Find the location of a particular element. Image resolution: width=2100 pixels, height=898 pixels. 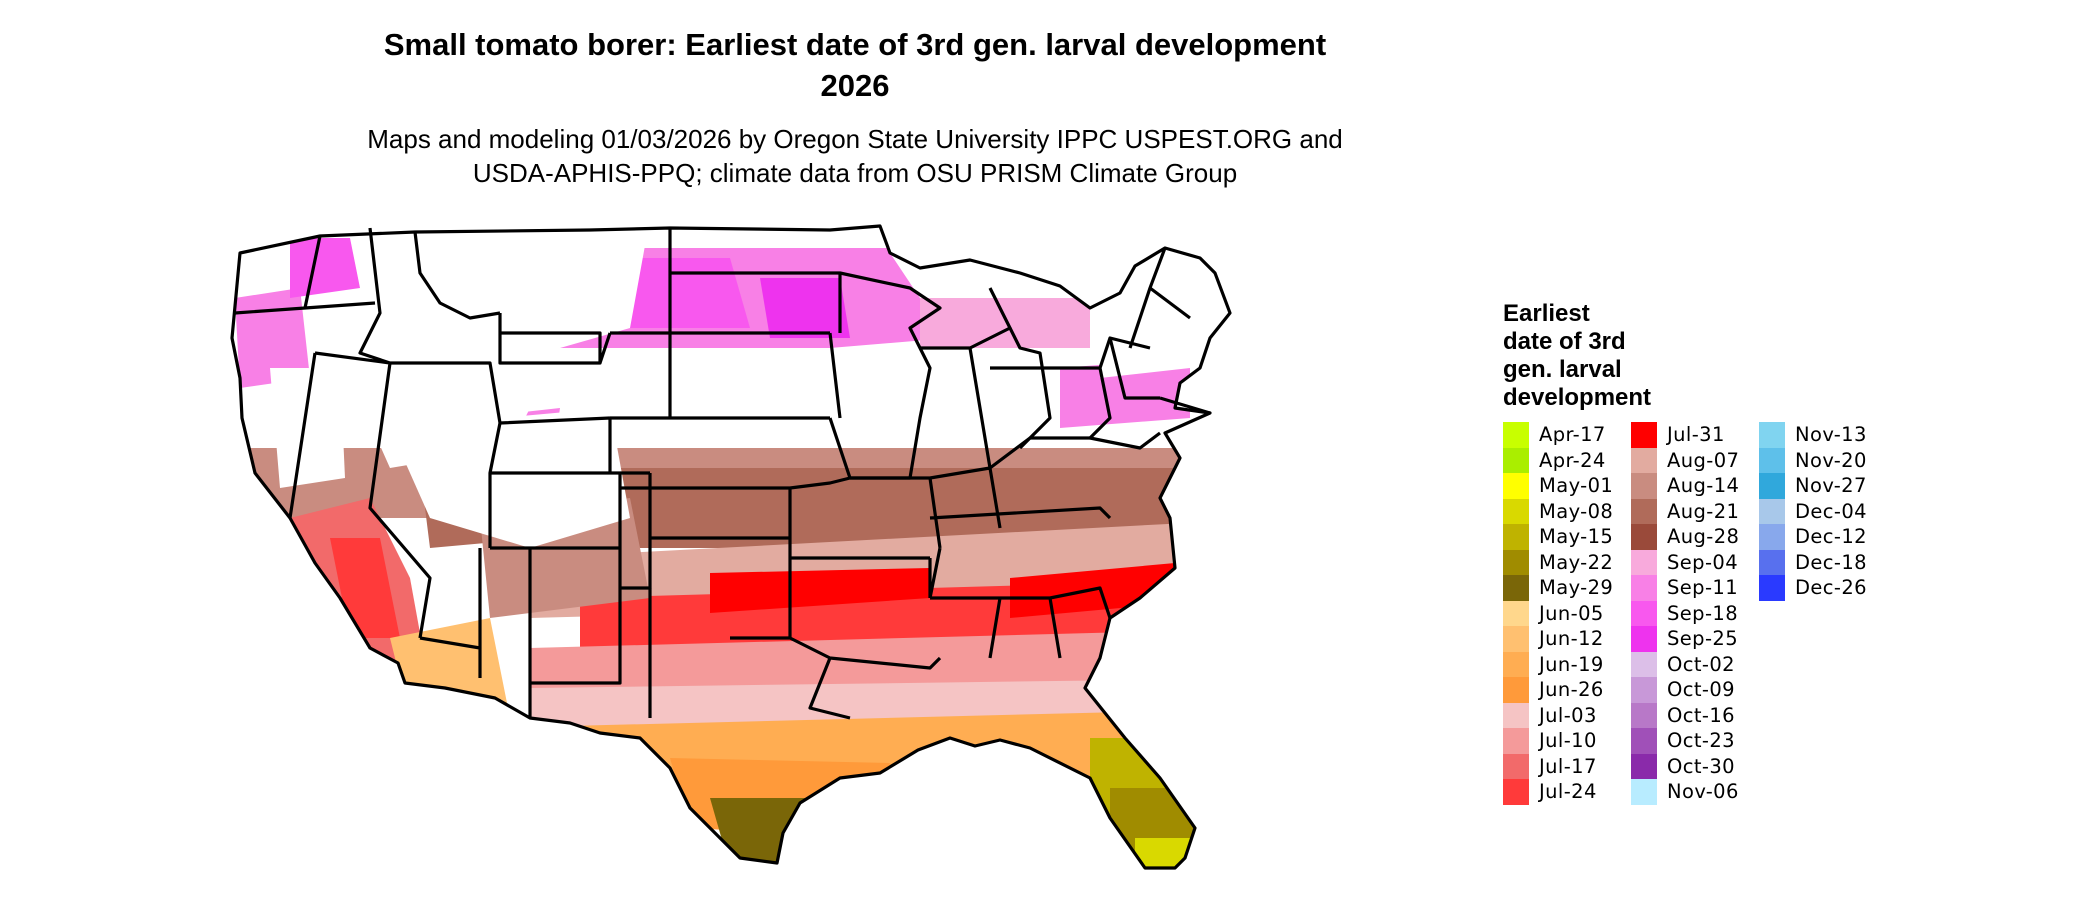

legend-label: Oct-30 is located at coordinates (1701, 766).